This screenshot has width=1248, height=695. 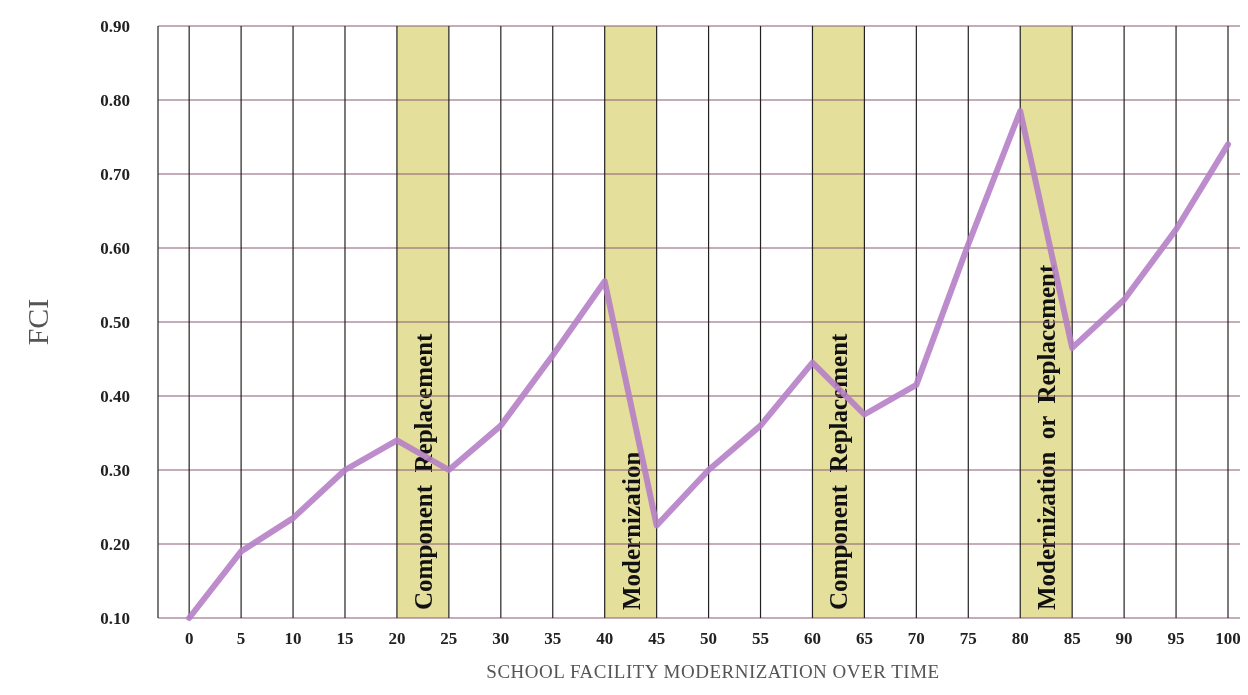 I want to click on y-axis-title: FCI, so click(x=37, y=322).